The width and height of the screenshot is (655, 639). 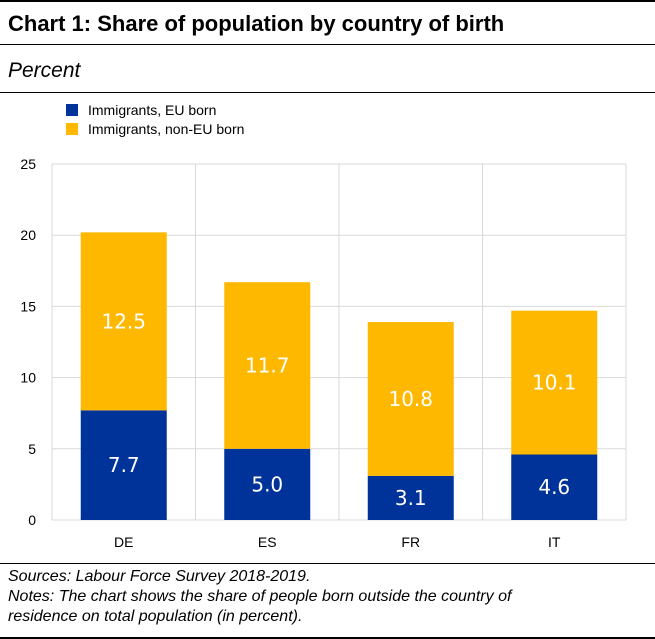 I want to click on x-tick-label-it: IT, so click(x=554, y=542).